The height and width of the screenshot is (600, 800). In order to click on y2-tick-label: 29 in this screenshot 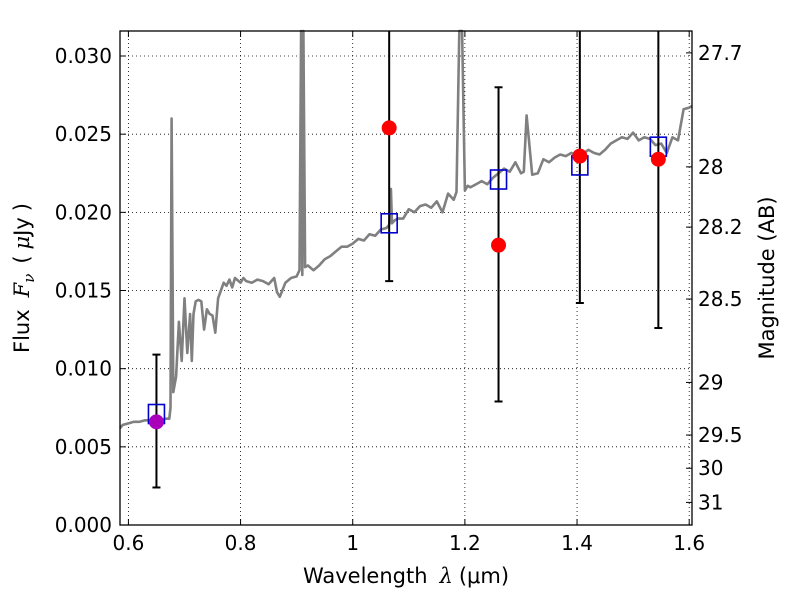, I will do `click(710, 382)`.